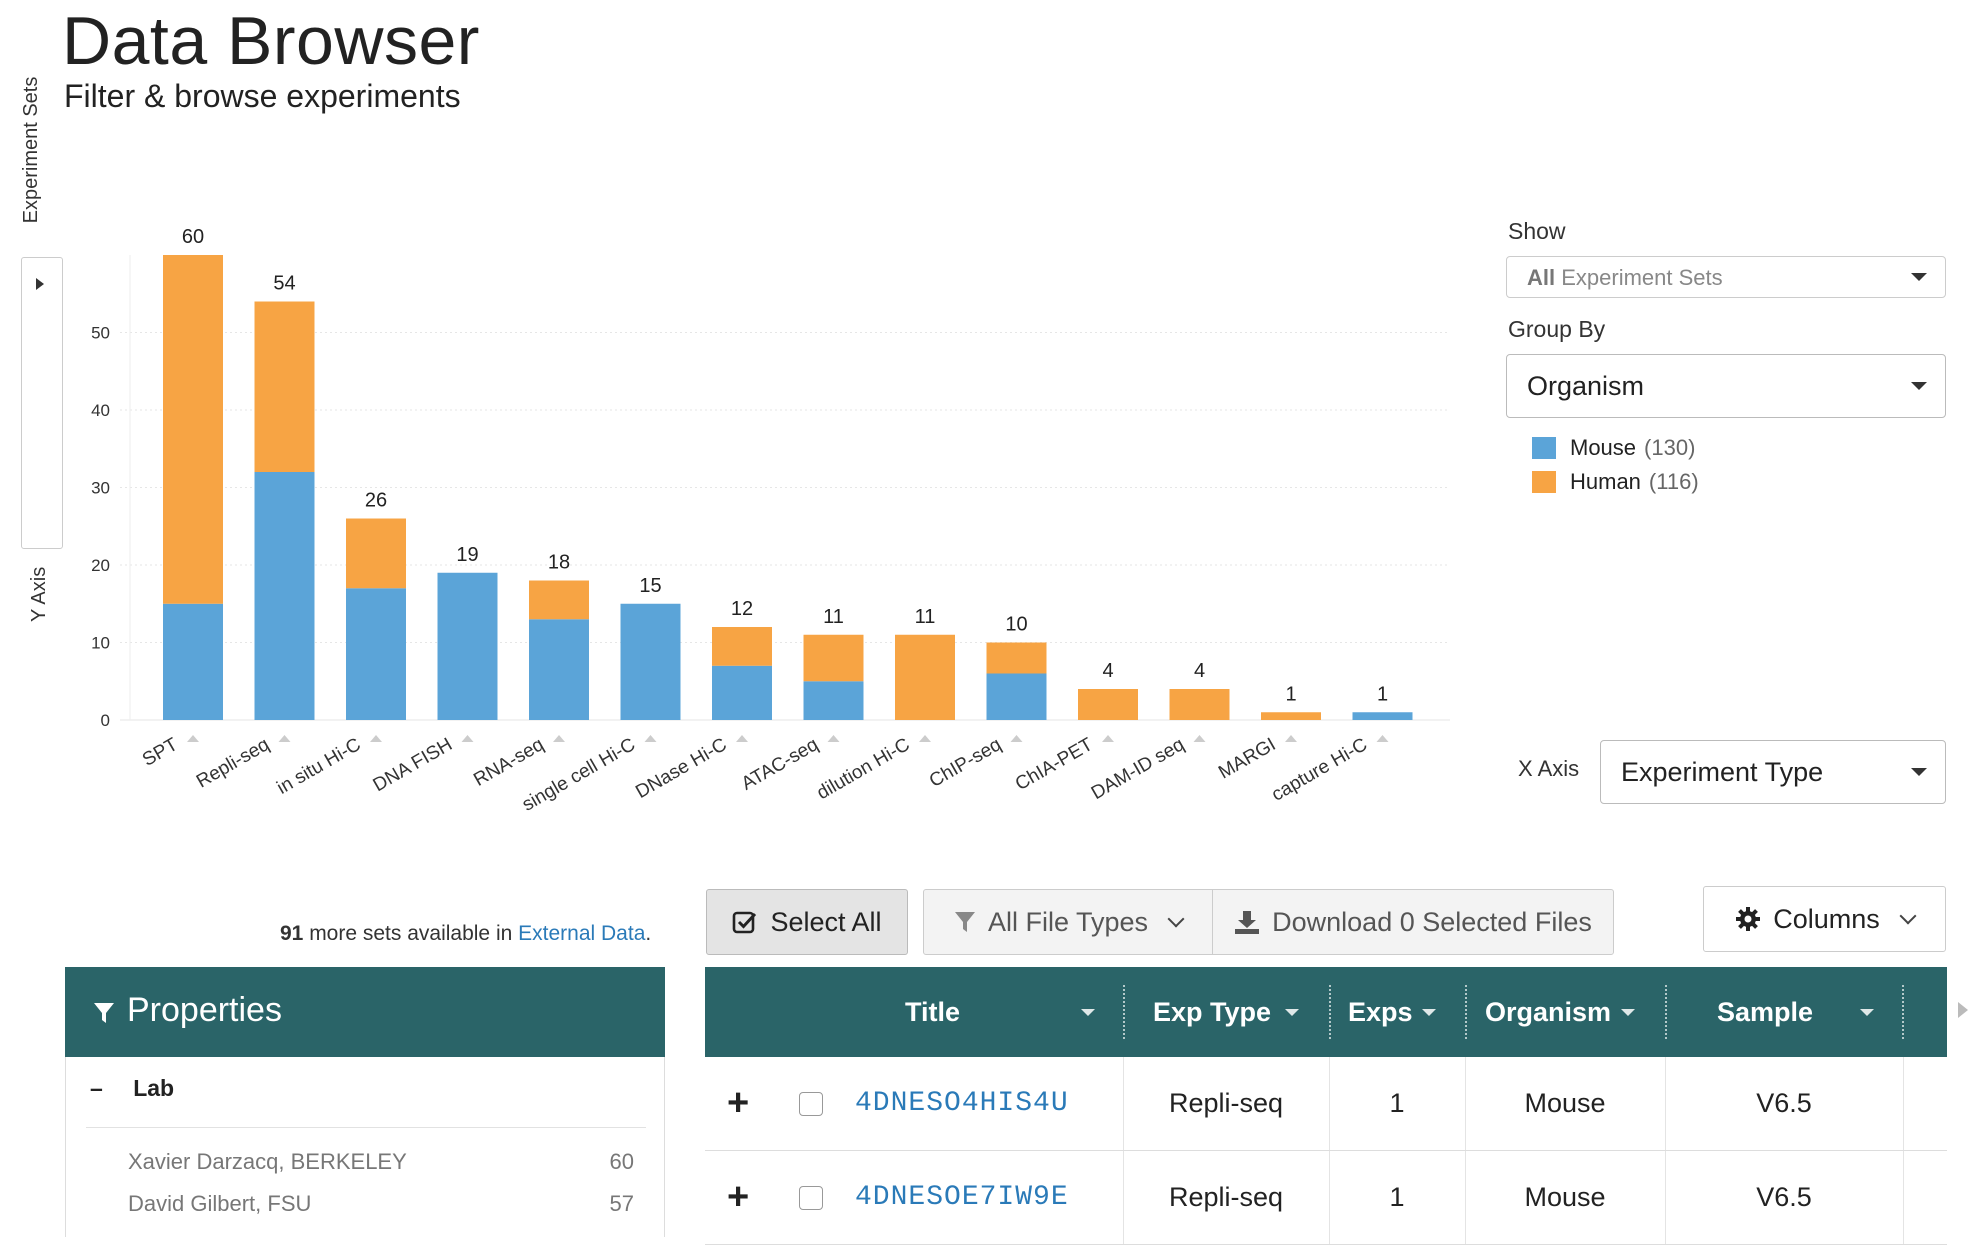 This screenshot has height=1245, width=1976. Describe the element at coordinates (1784, 1103) in the screenshot. I see `cell-sample: V6.5` at that location.